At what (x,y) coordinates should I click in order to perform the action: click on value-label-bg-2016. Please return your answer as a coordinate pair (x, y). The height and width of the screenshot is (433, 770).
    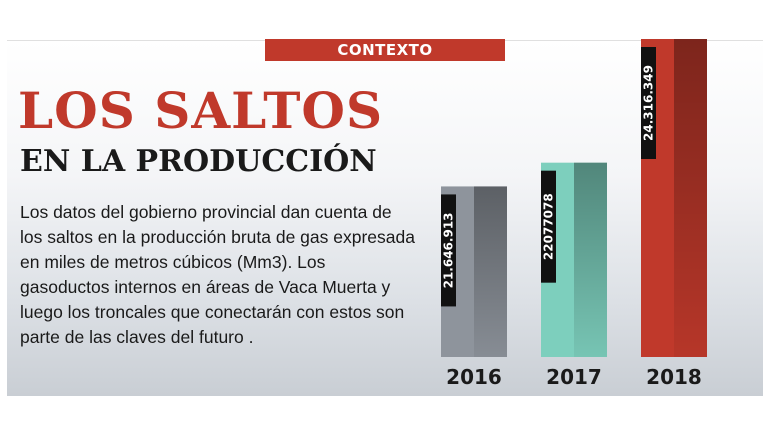
    Looking at the image, I should click on (448, 250).